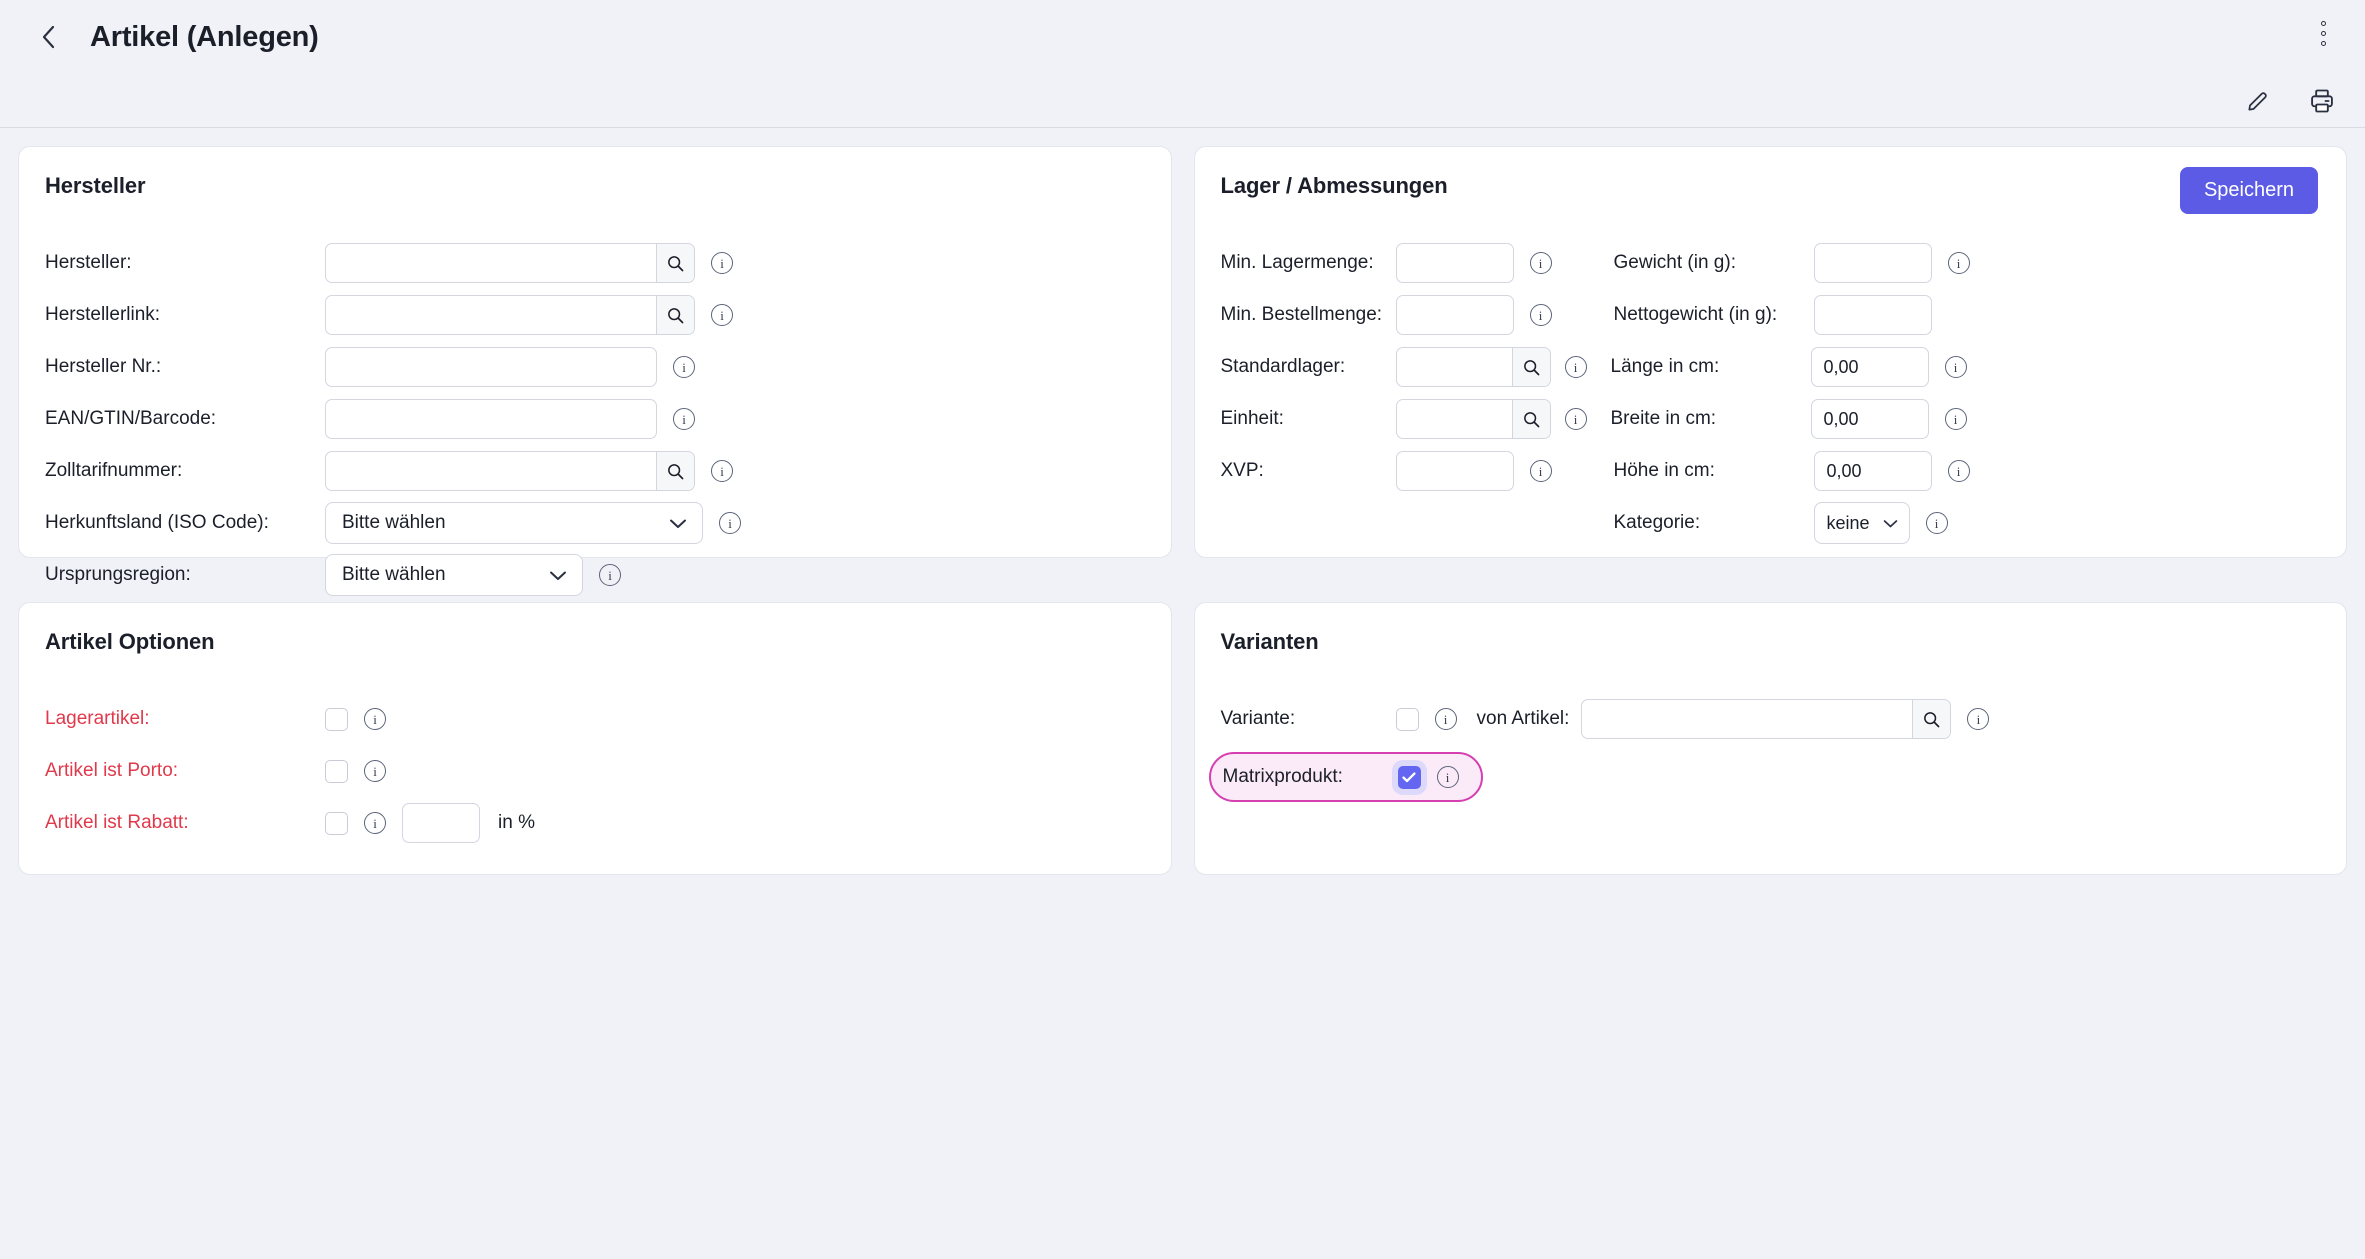 This screenshot has height=1259, width=2365. What do you see at coordinates (1872, 315) in the screenshot?
I see `nettogewicht-input` at bounding box center [1872, 315].